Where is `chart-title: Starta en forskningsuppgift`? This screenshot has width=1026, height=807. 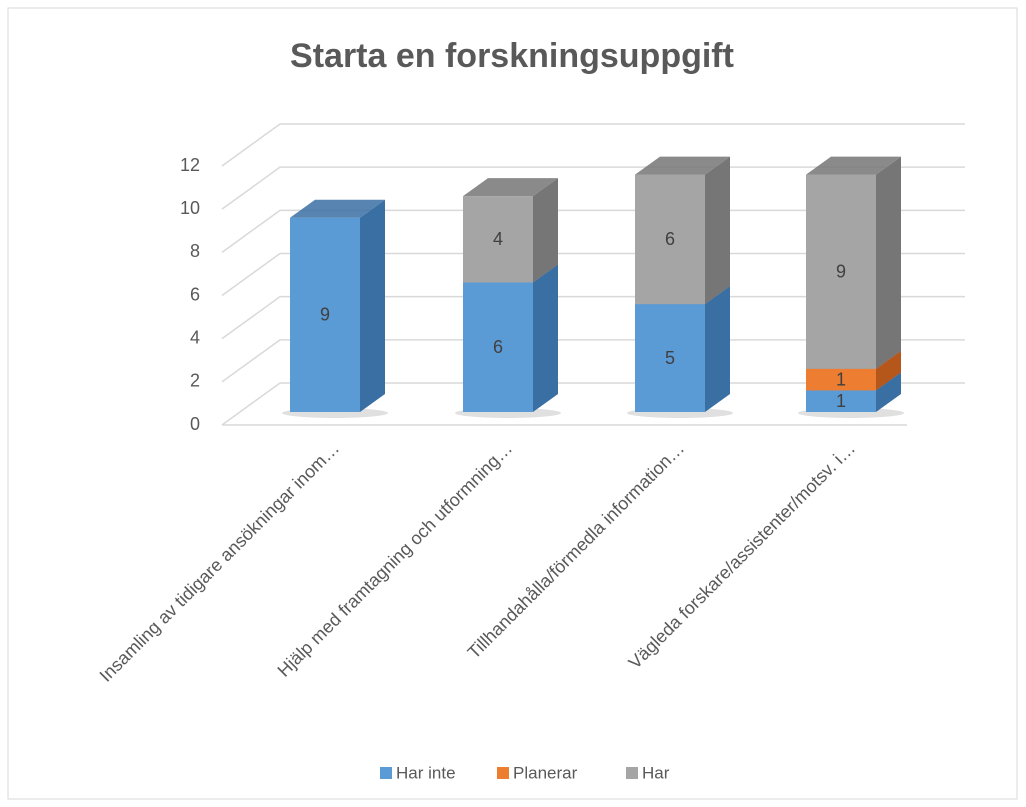 chart-title: Starta en forskningsuppgift is located at coordinates (512, 56).